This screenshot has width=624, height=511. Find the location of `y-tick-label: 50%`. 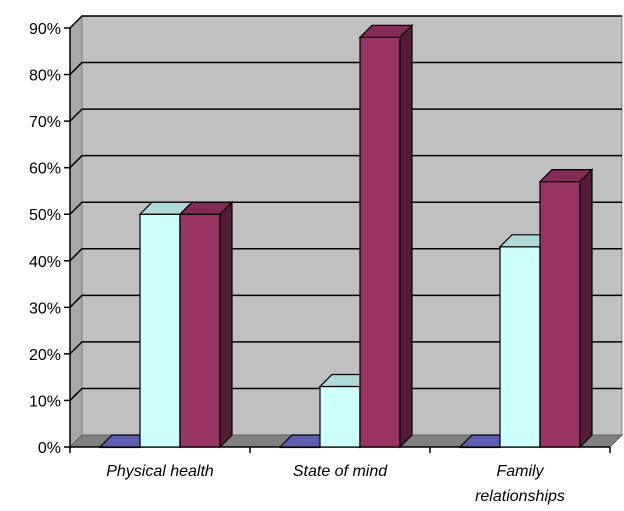

y-tick-label: 50% is located at coordinates (45, 215).